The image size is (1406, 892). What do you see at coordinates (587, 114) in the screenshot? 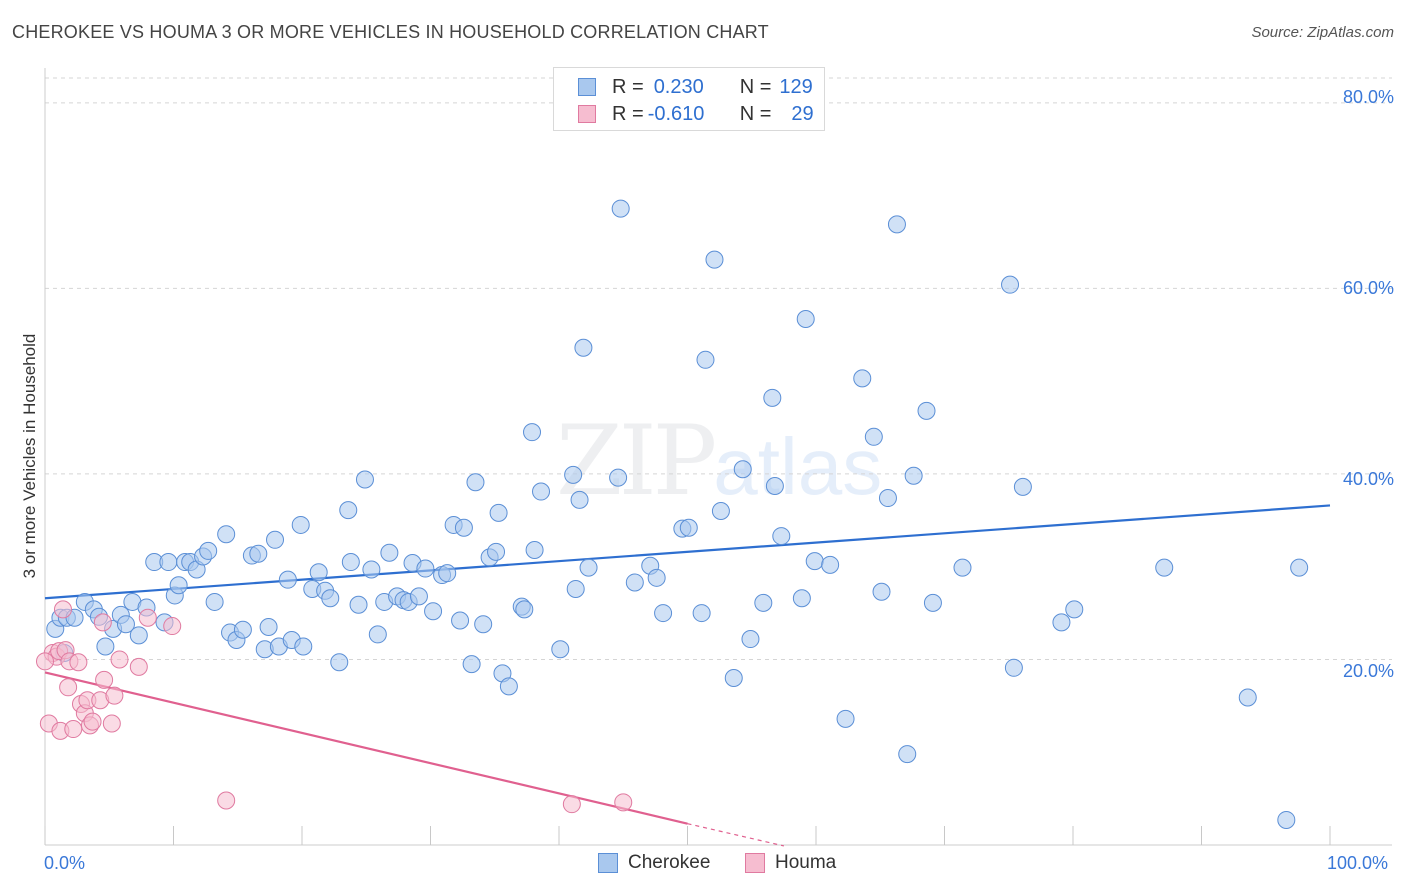
I see `houma-swatch` at bounding box center [587, 114].